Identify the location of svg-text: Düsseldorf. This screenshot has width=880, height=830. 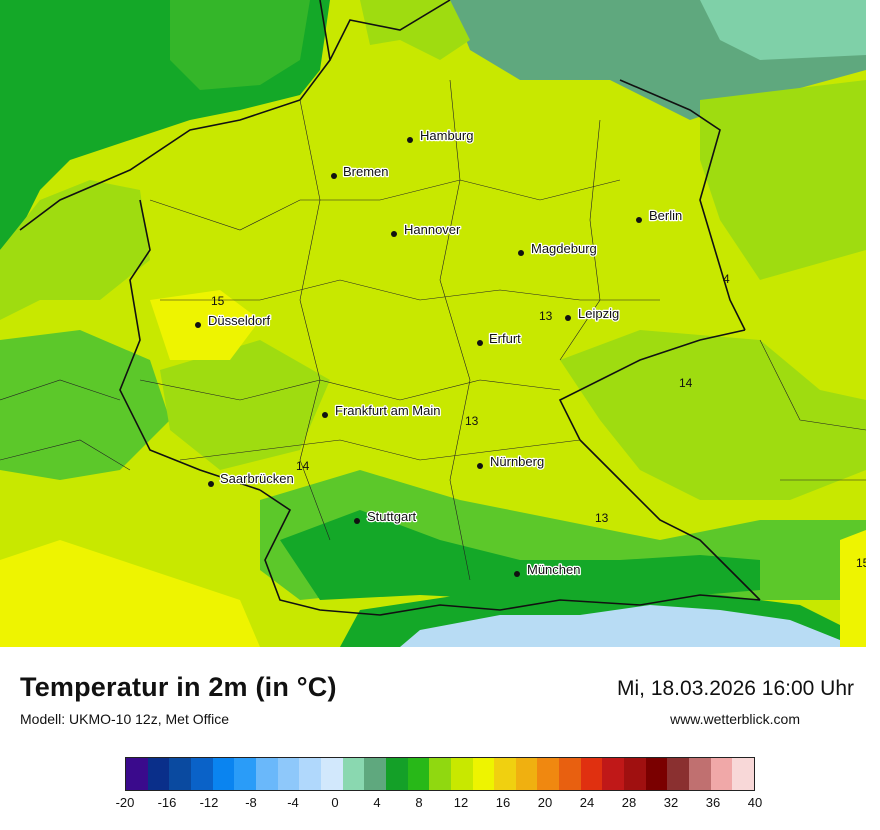
(239, 320).